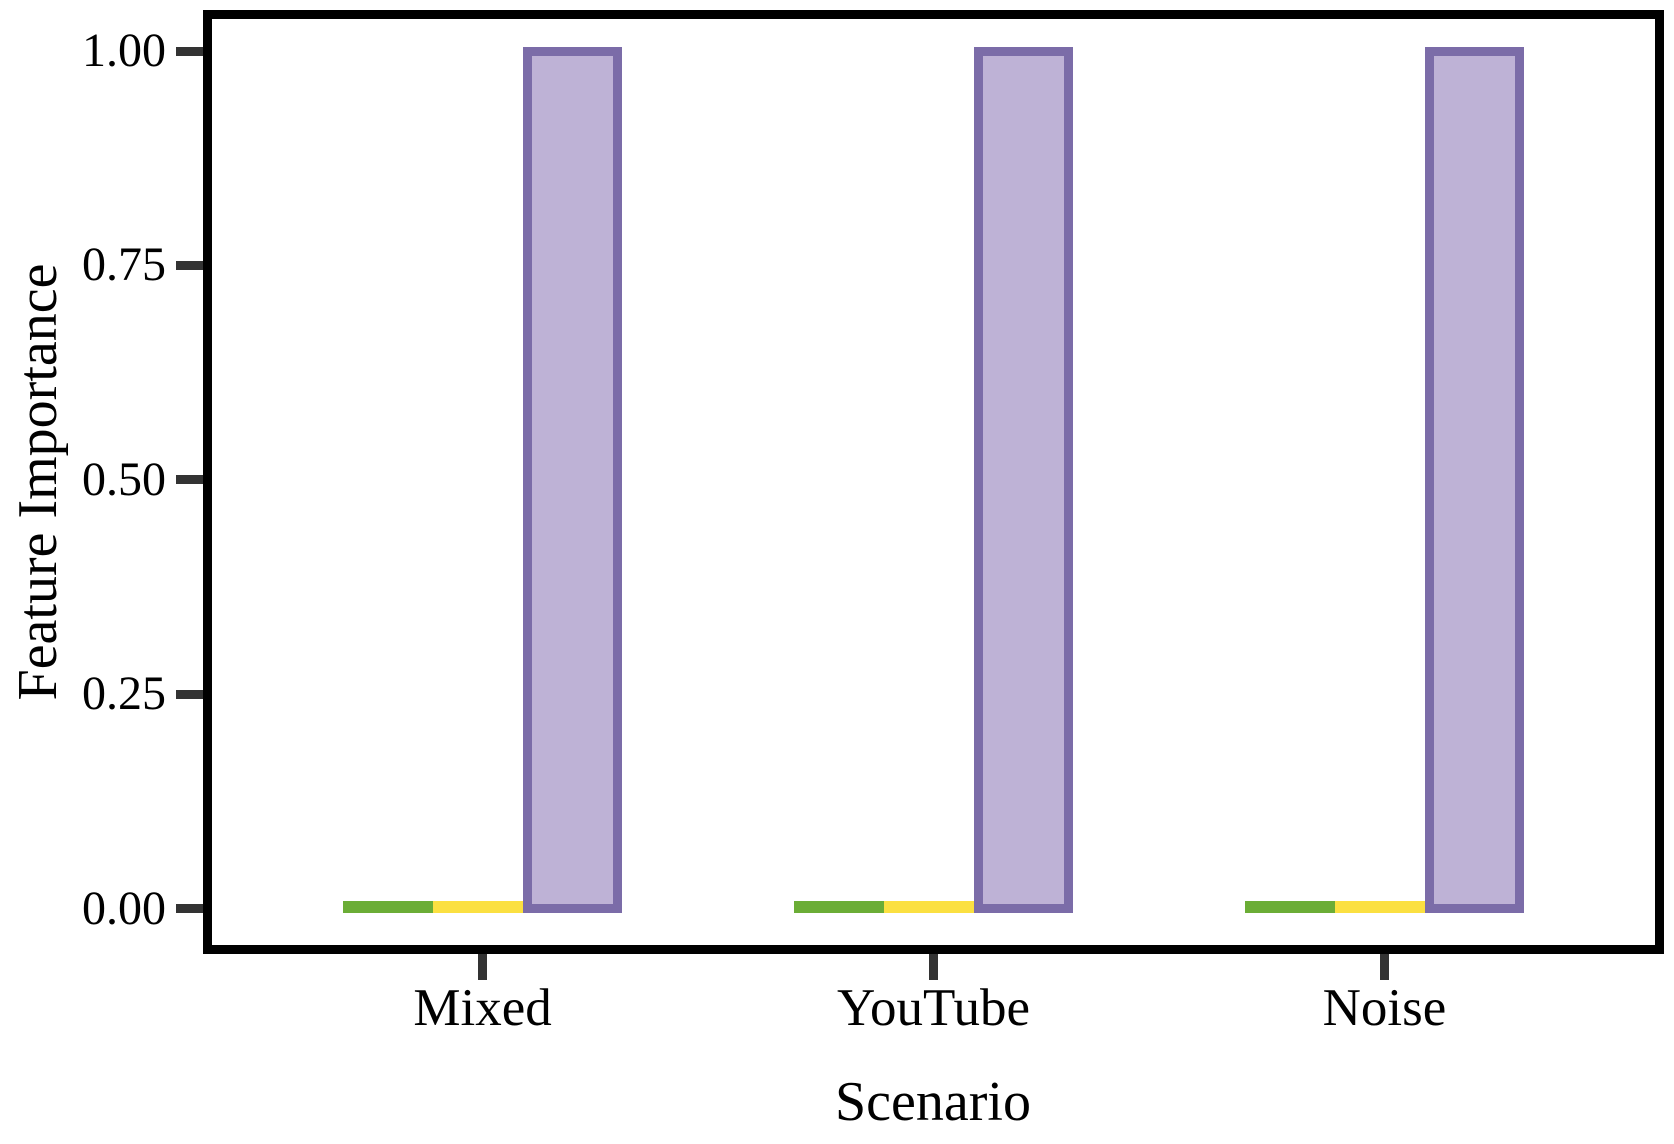 The image size is (1674, 1144). Describe the element at coordinates (124, 908) in the screenshot. I see `y-tick-label: 0.00` at that location.